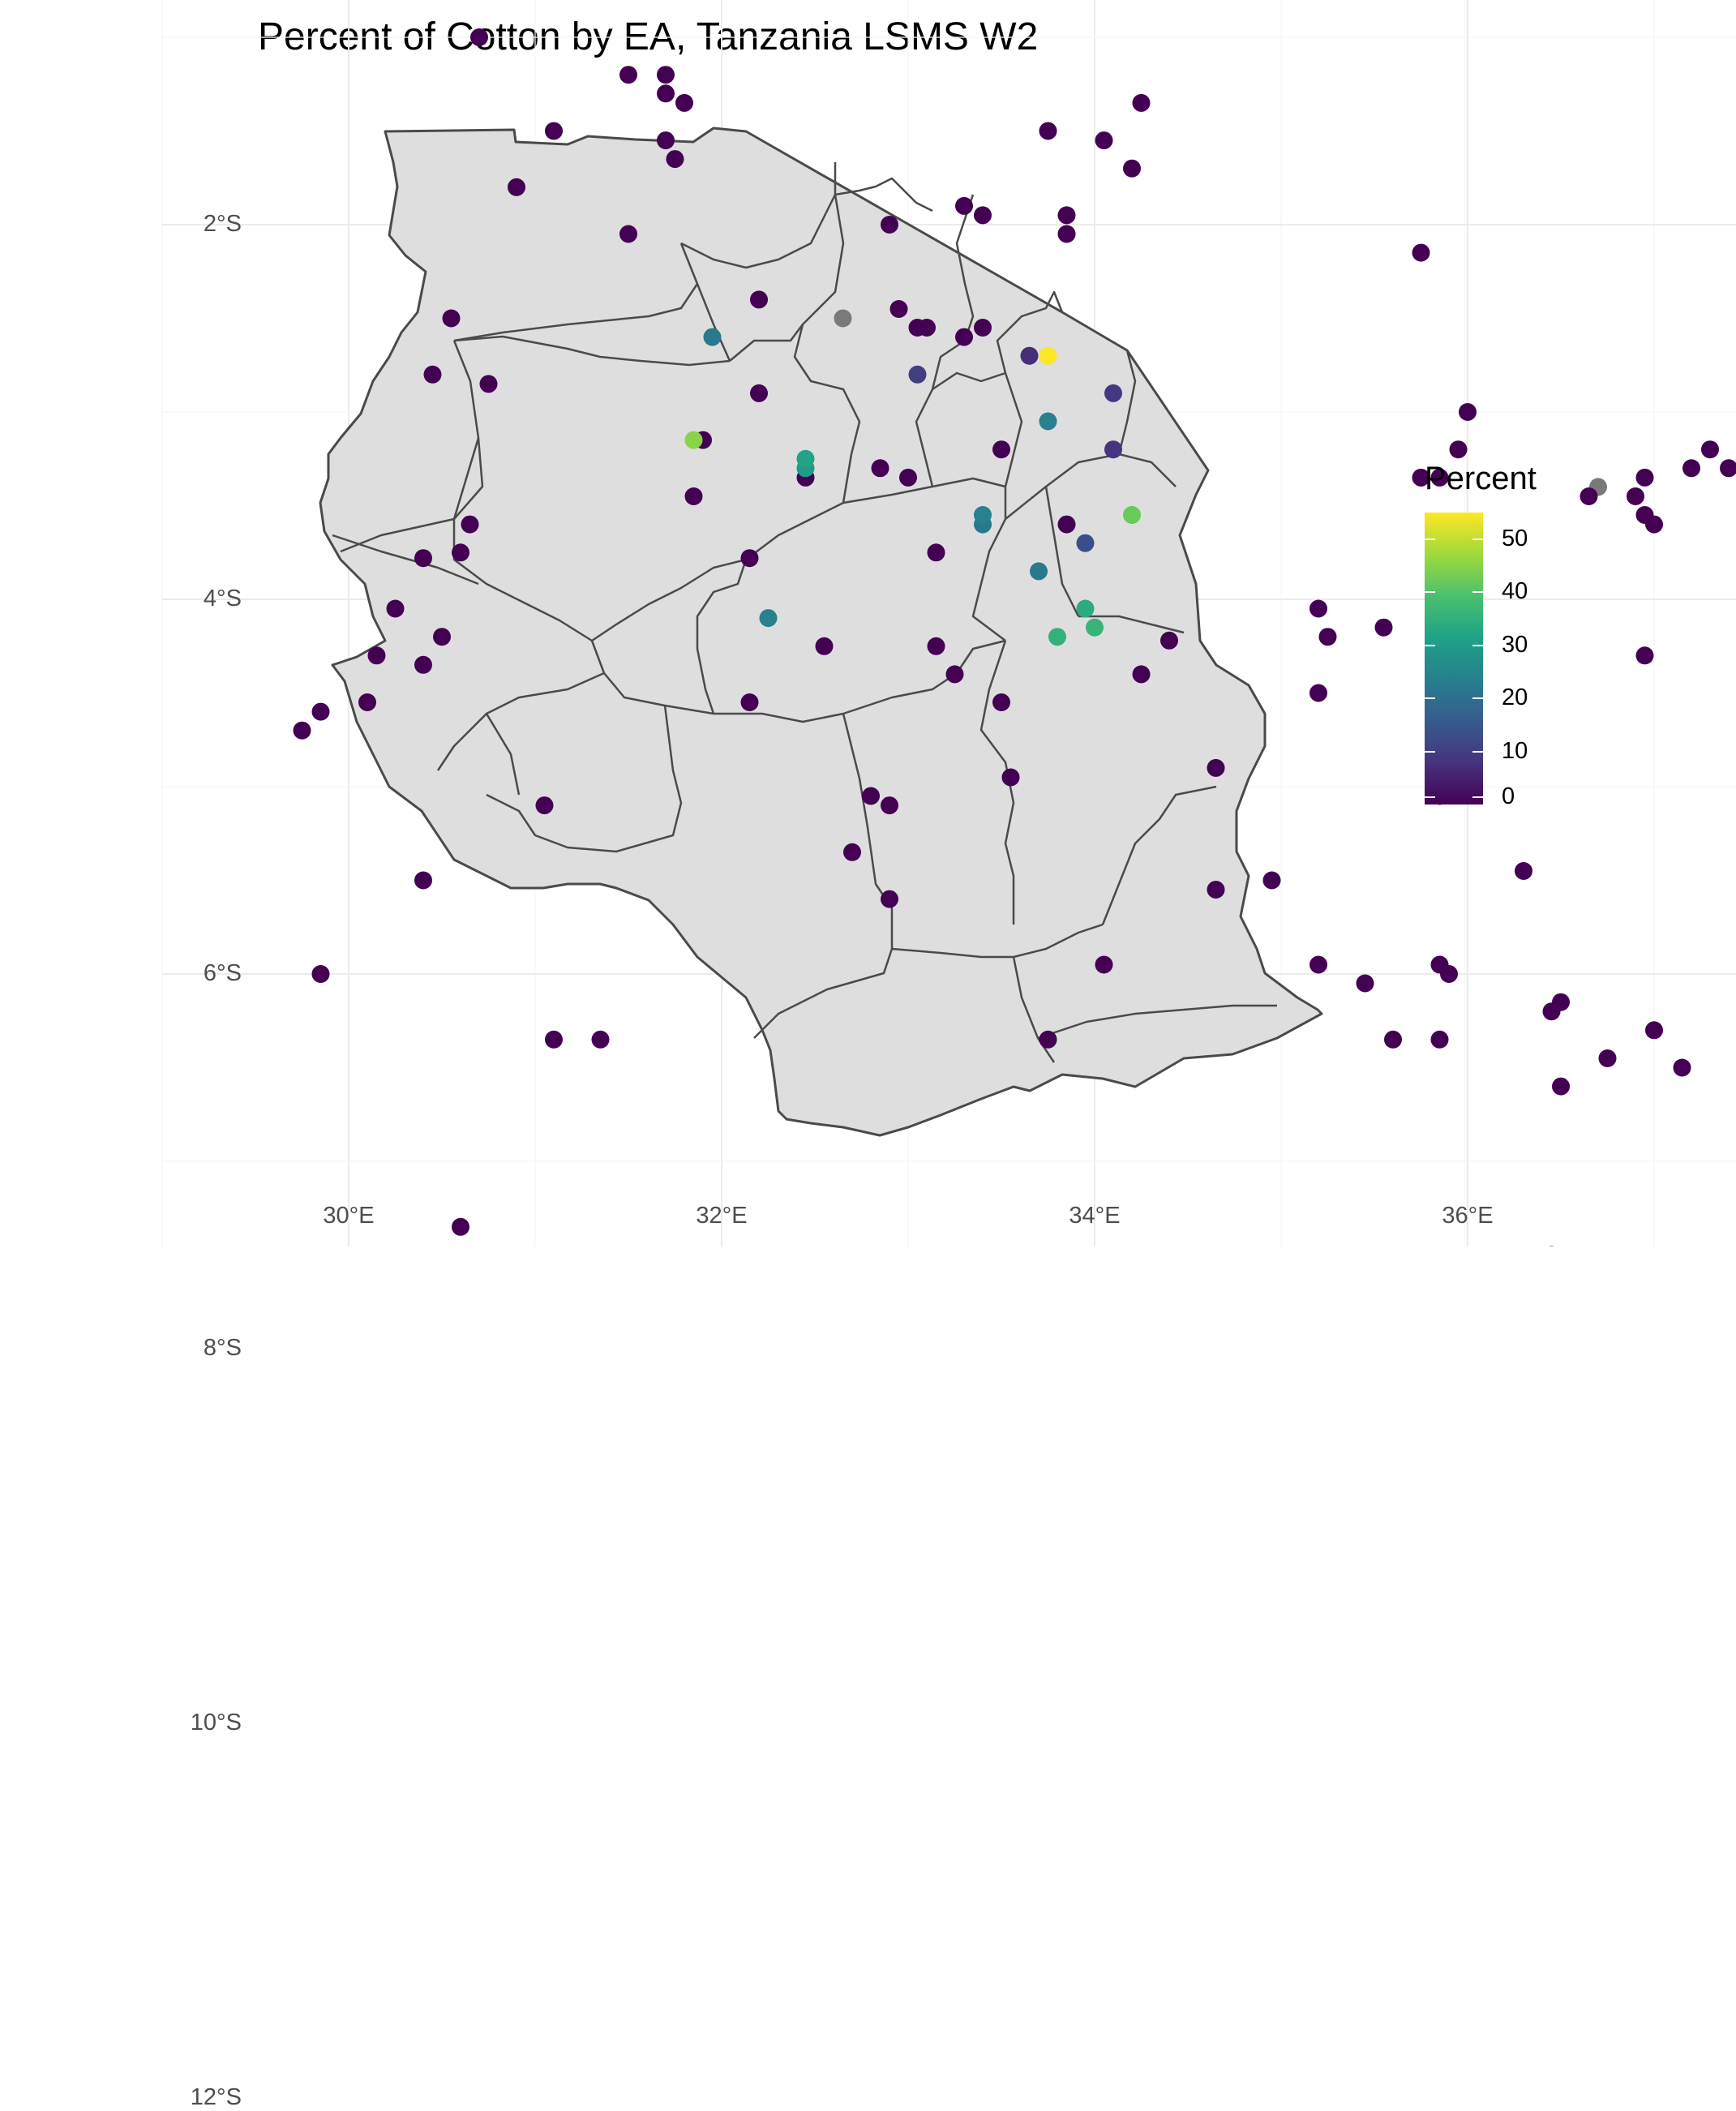 This screenshot has width=1736, height=2111. I want to click on legend-title: Percent, so click(1481, 479).